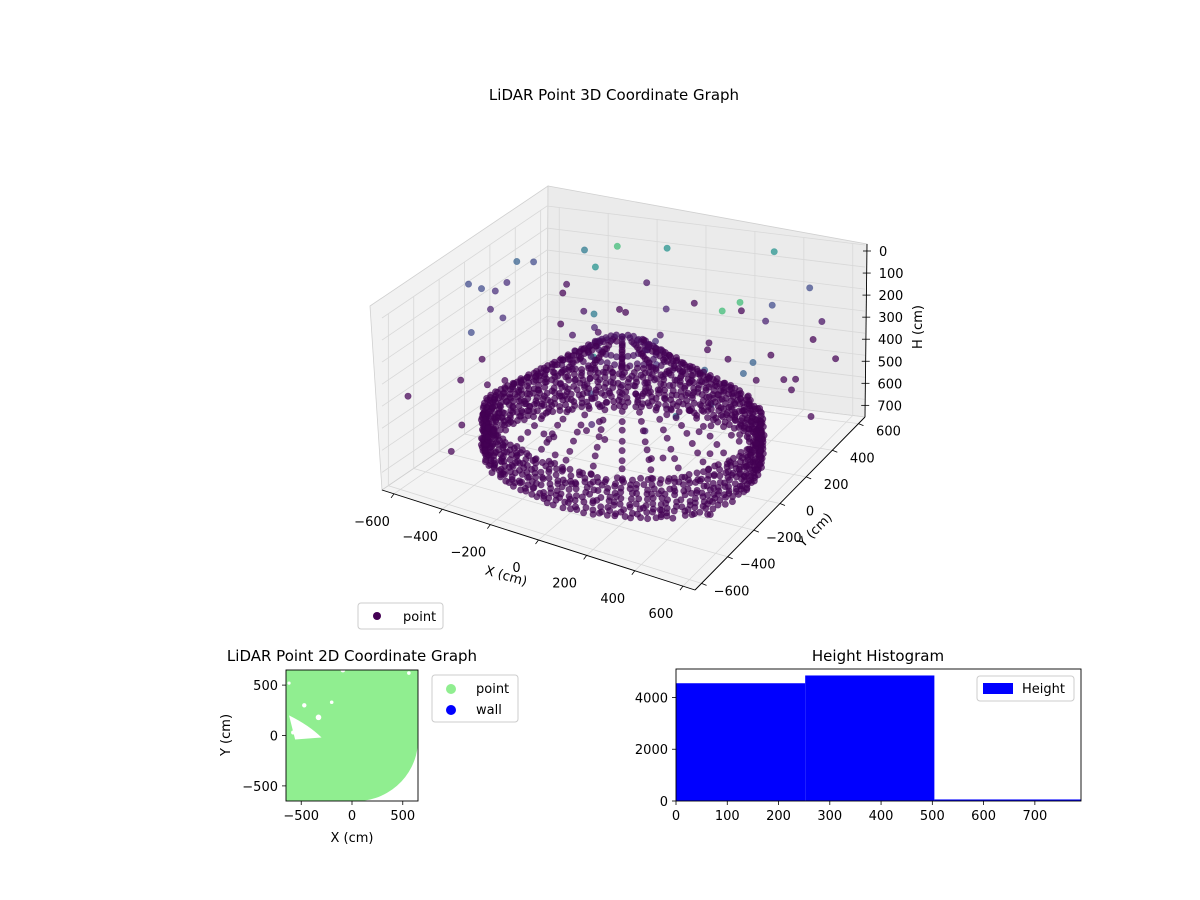  Describe the element at coordinates (274, 737) in the screenshot. I see `y-tick-label-2d: 0` at that location.